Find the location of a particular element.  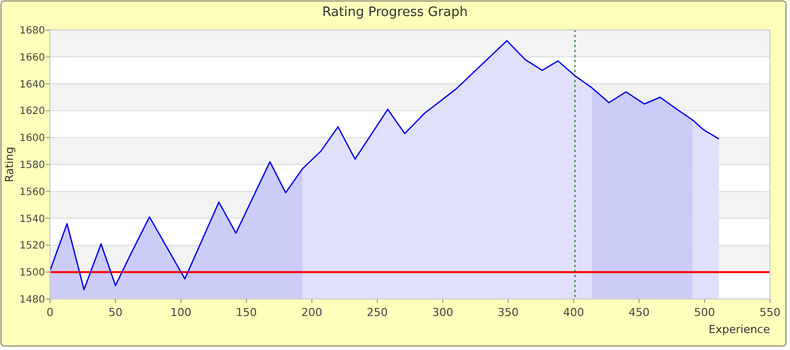

y-tick-label: 1640 is located at coordinates (32, 84).